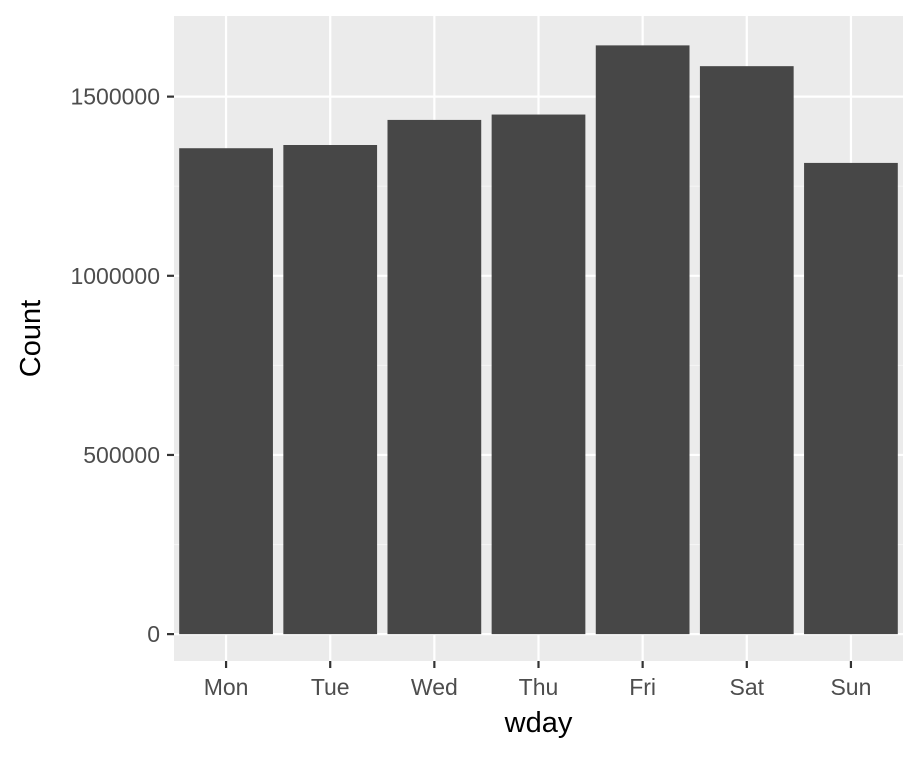  I want to click on bar-tue, so click(330, 390).